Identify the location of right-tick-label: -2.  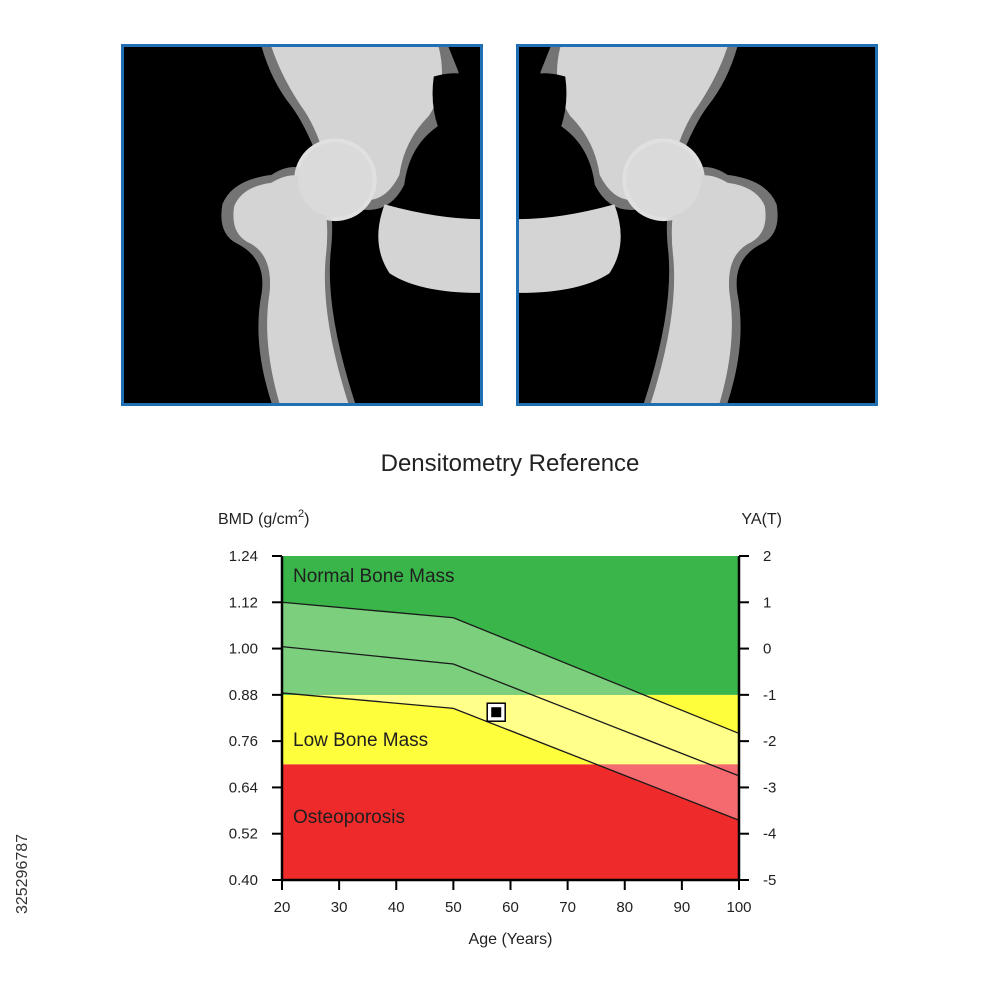
(769, 741).